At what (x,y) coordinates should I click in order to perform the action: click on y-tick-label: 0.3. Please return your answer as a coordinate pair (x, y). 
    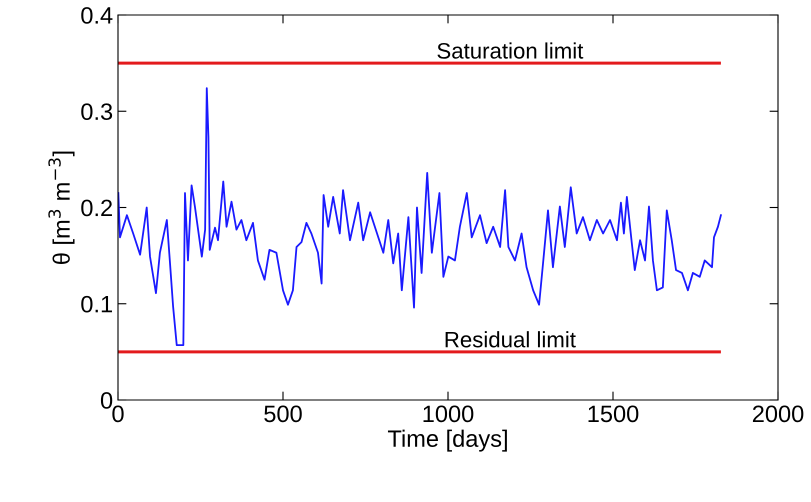
    Looking at the image, I should click on (96, 111).